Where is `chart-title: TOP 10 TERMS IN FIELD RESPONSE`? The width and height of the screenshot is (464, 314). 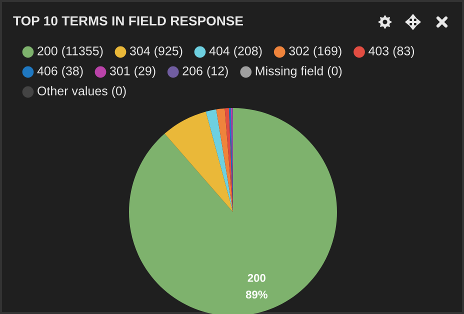 chart-title: TOP 10 TERMS IN FIELD RESPONSE is located at coordinates (128, 21).